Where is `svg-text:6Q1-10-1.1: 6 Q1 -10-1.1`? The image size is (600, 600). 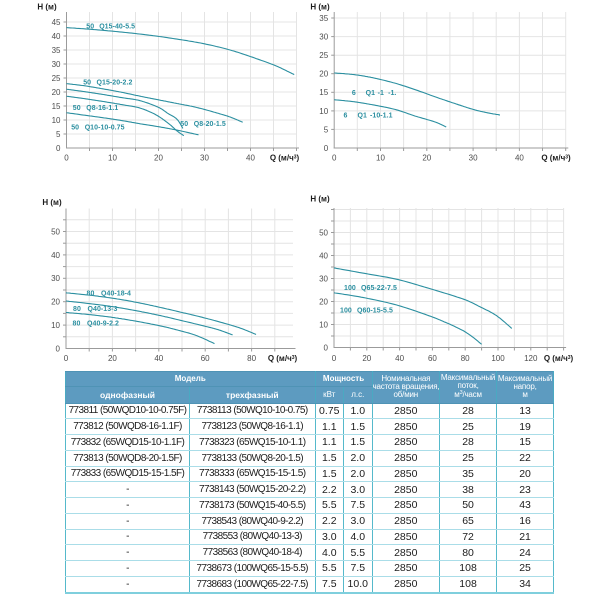 svg-text:6Q1-10-1.1: 6 Q1 -10-1.1 is located at coordinates (368, 116).